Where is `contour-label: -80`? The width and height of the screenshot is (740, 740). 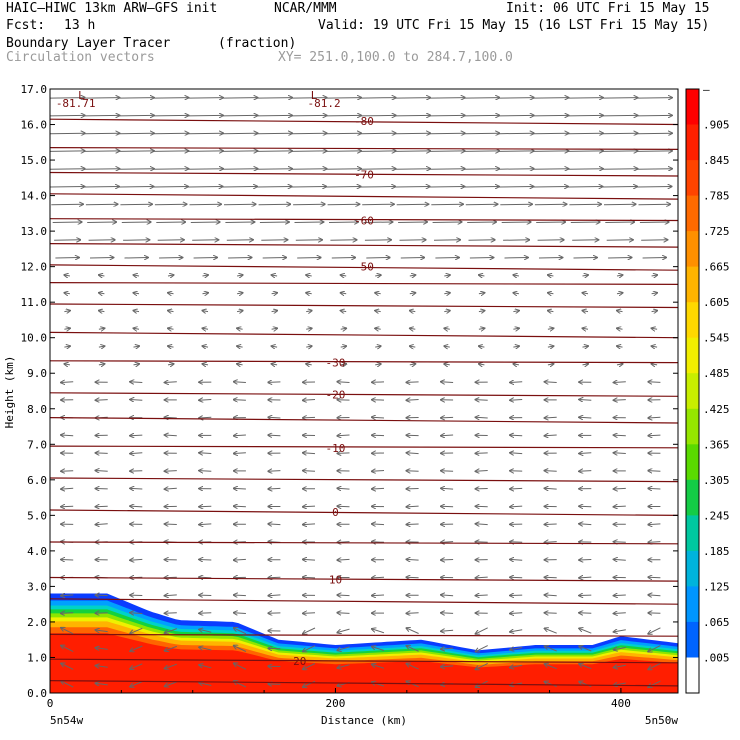
contour-label: -80 is located at coordinates (364, 121).